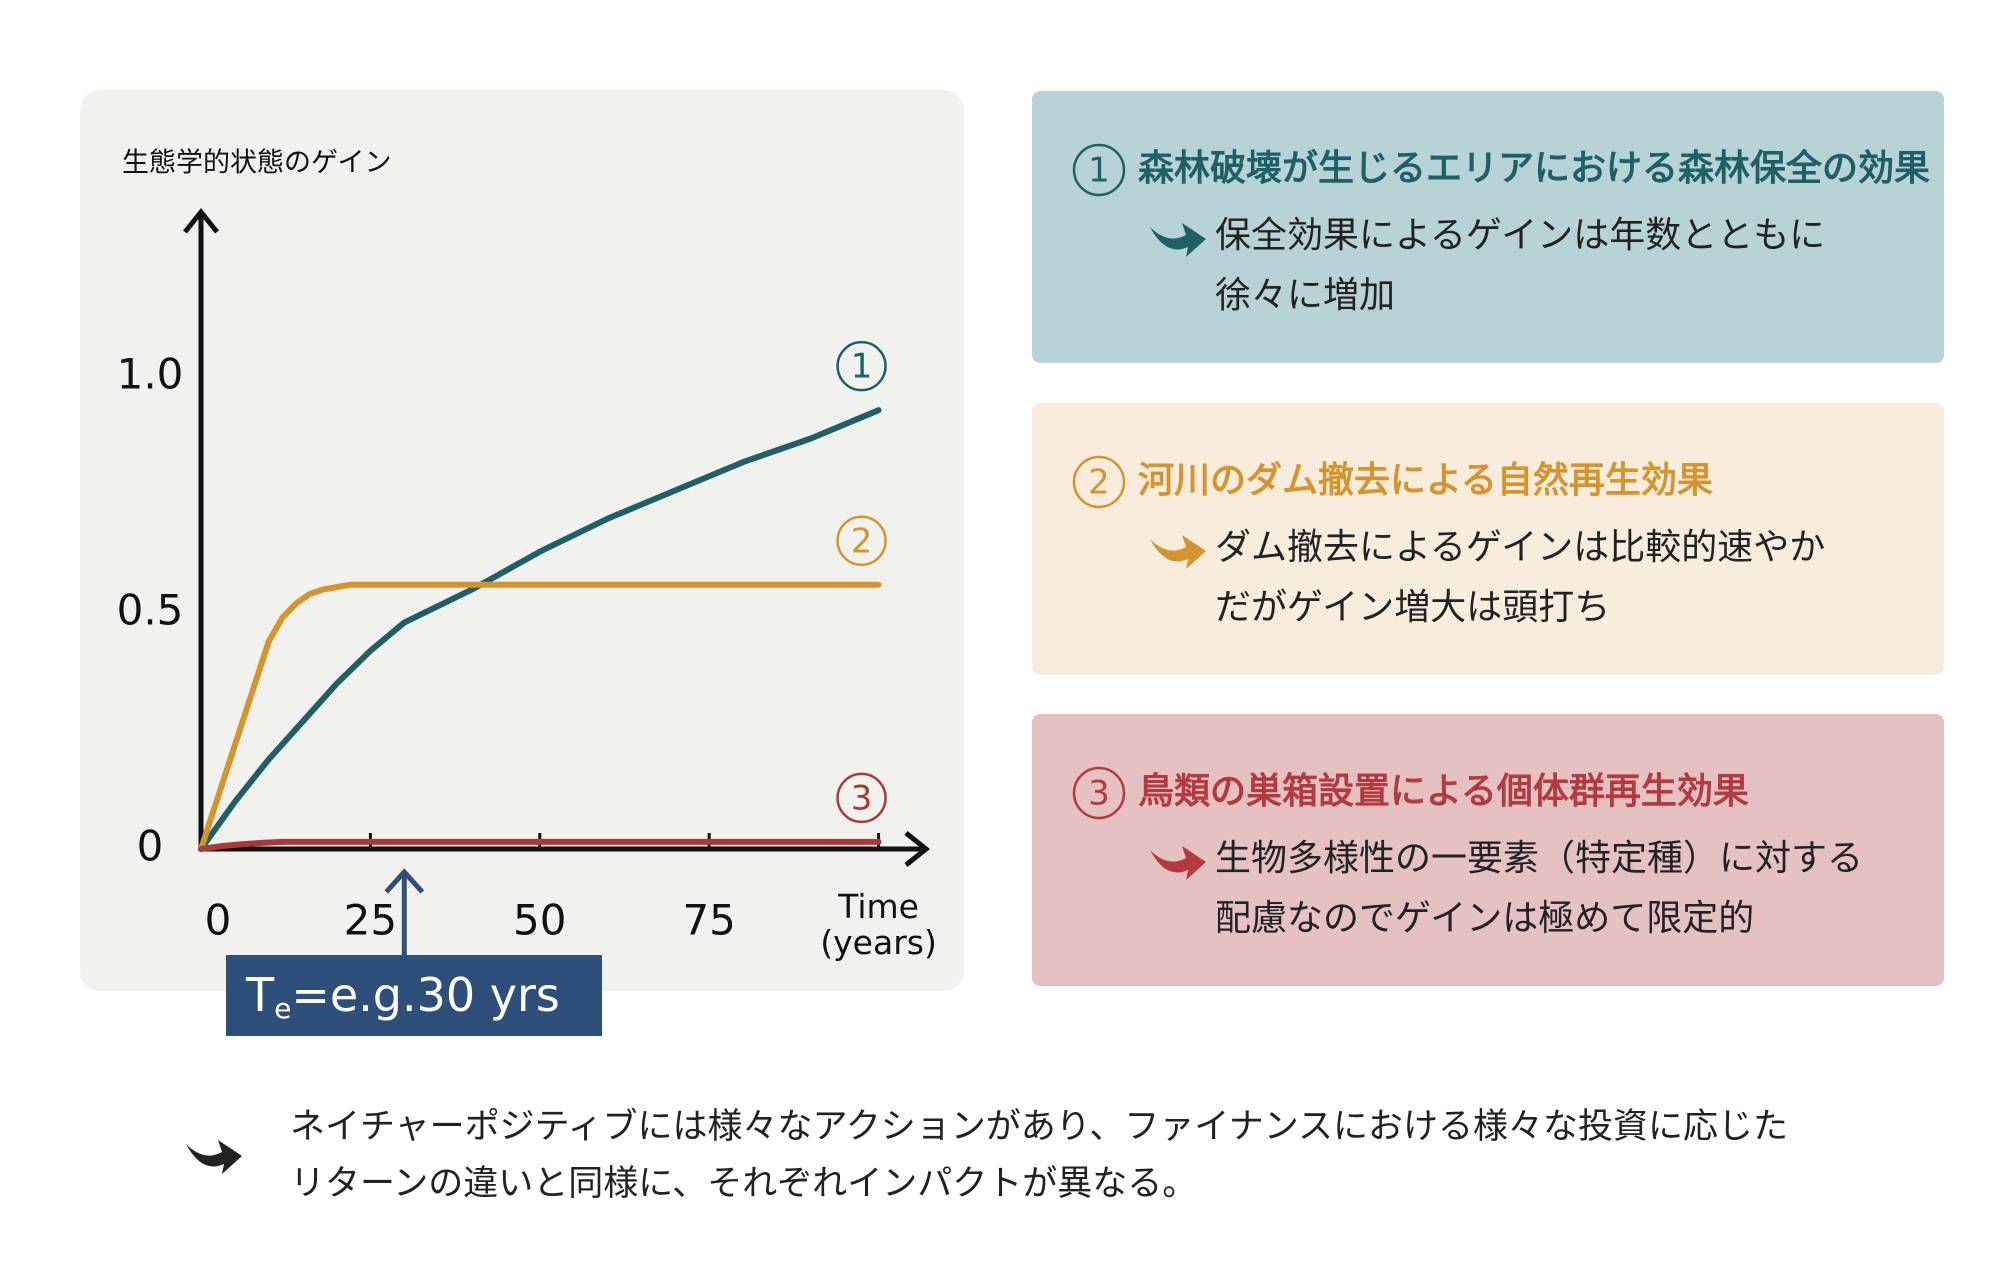  Describe the element at coordinates (1443, 791) in the screenshot. I see `panel-title: 鳥類の巣箱設置による個体群再生効果` at that location.